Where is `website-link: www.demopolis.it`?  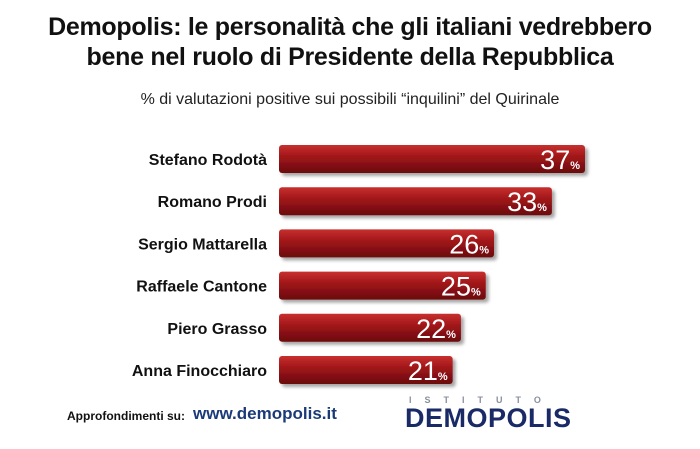 website-link: www.demopolis.it is located at coordinates (265, 413).